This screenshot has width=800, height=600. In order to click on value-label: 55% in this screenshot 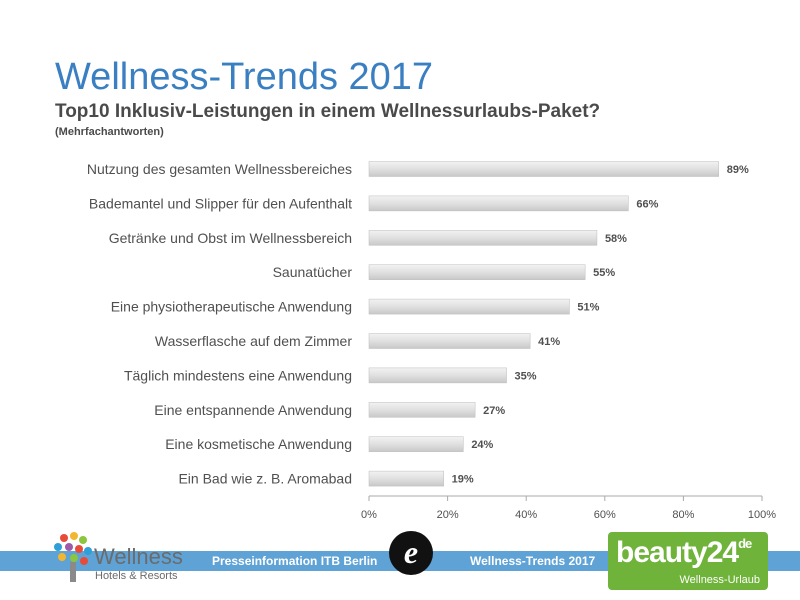, I will do `click(604, 273)`.